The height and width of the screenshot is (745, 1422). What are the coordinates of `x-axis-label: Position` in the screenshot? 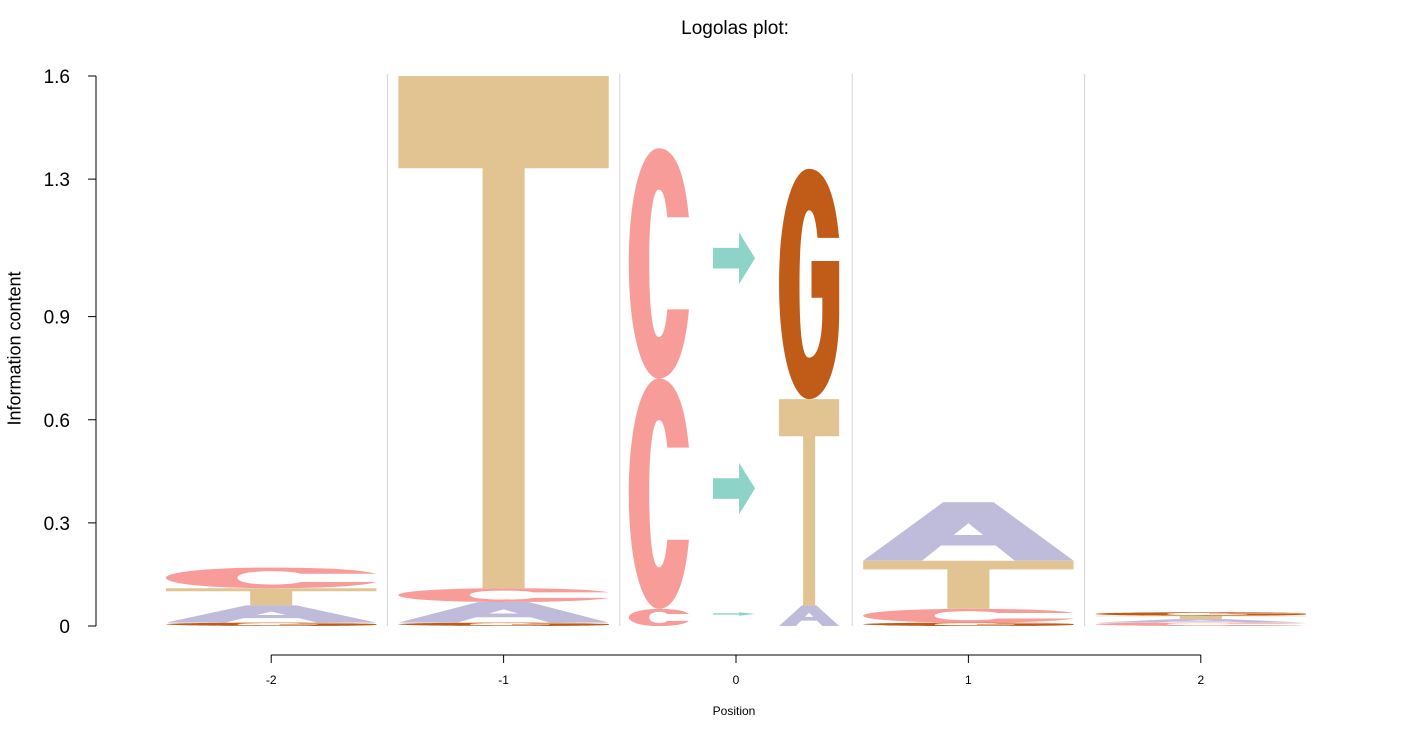 It's located at (734, 711).